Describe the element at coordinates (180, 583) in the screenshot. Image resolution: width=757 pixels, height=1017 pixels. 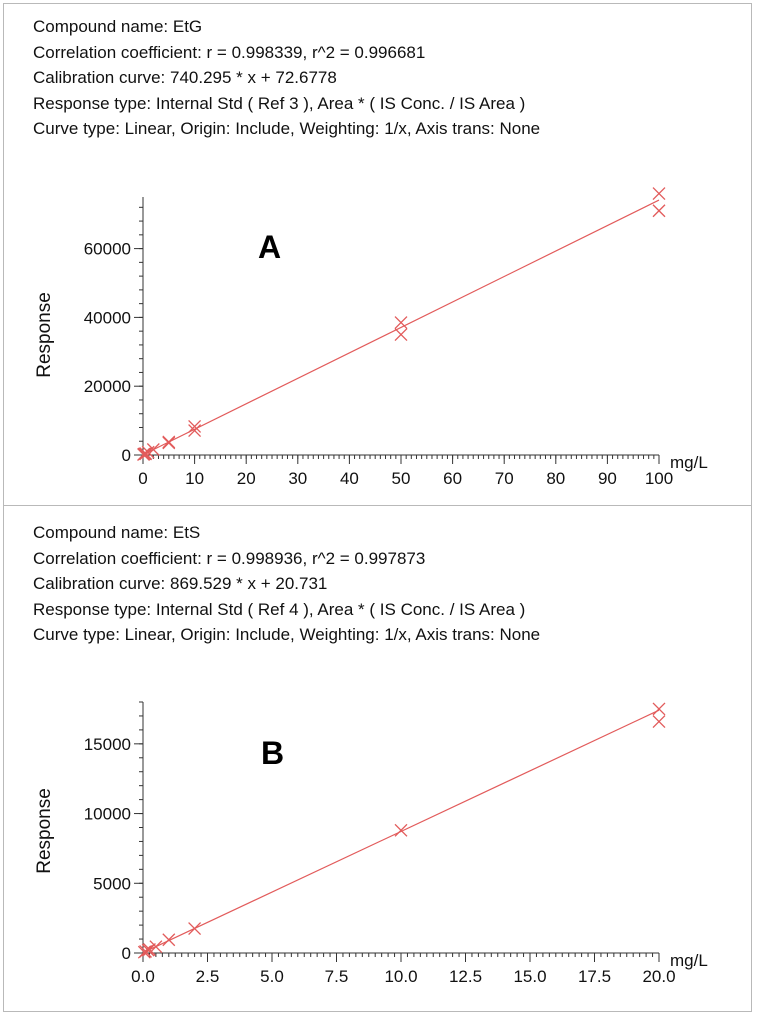
I see `calibration-curve: Calibration curve: 869.529 * x + 20.731` at that location.